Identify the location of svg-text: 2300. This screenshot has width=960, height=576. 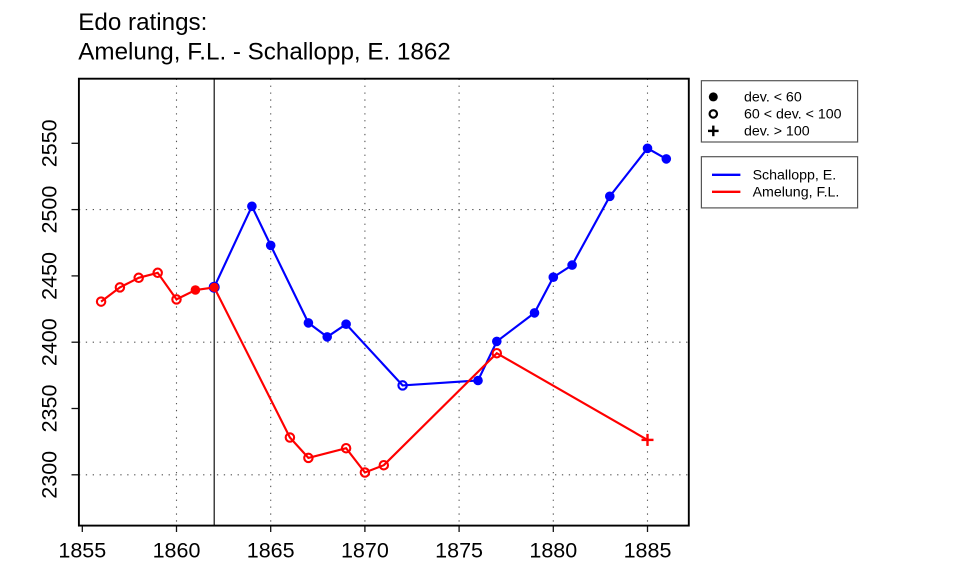
(50, 475).